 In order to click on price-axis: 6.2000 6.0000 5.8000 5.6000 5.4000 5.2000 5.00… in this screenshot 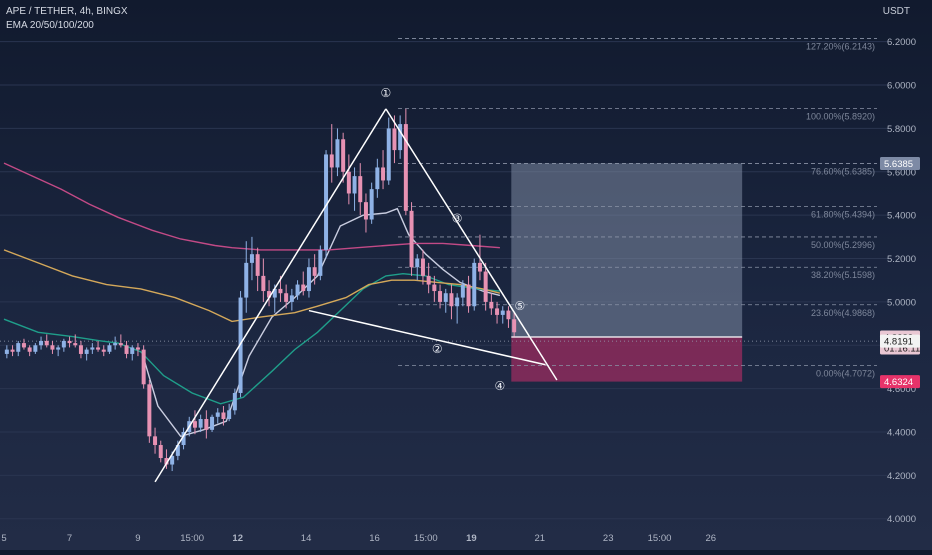, I will do `click(901, 281)`.